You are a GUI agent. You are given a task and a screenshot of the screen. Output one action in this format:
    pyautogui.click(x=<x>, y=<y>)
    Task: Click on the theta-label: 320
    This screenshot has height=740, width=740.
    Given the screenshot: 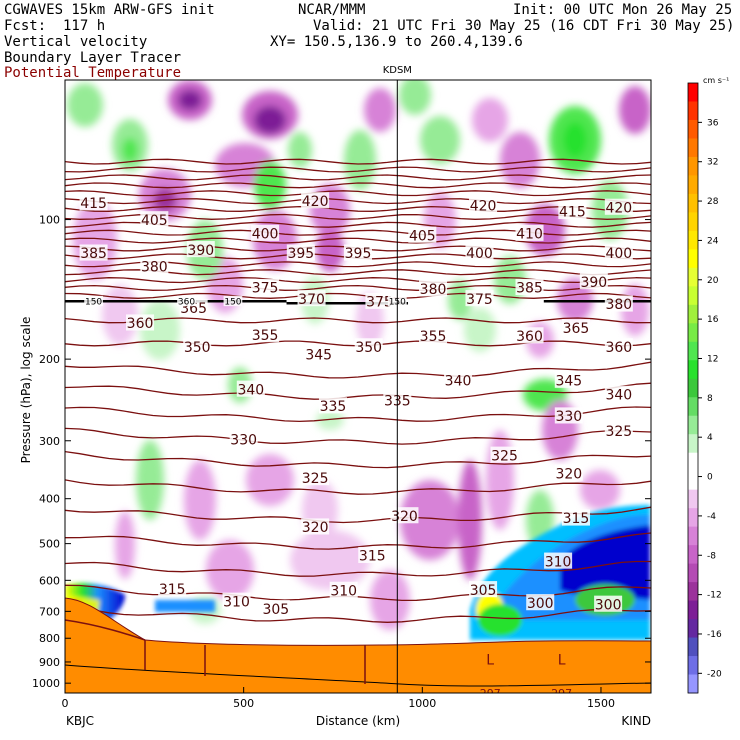 What is the action you would take?
    pyautogui.click(x=315, y=528)
    